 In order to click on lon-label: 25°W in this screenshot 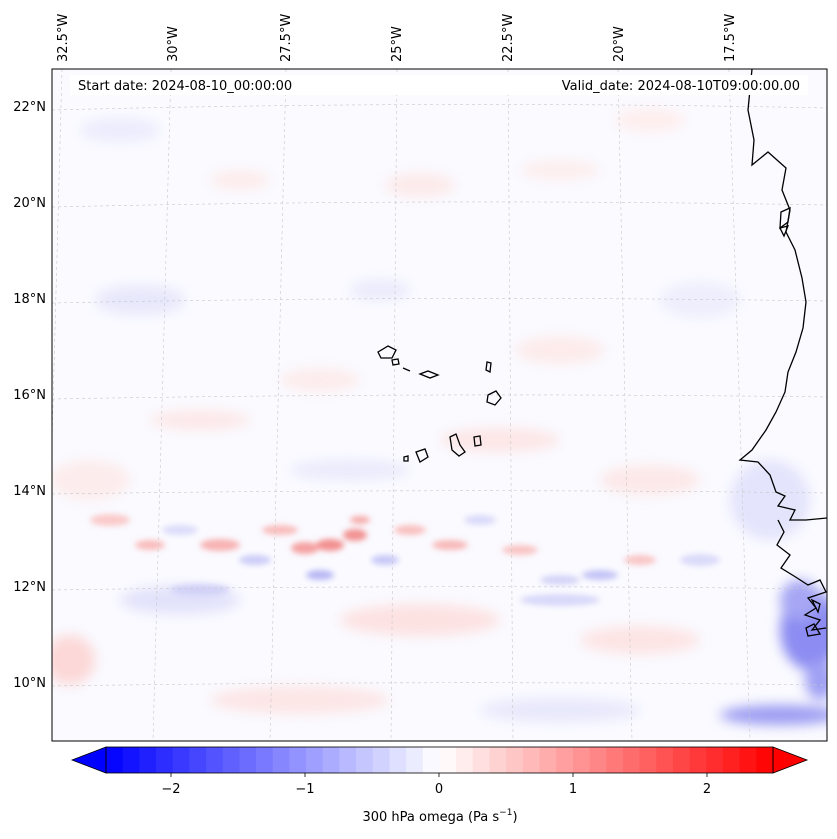, I will do `click(397, 44)`.